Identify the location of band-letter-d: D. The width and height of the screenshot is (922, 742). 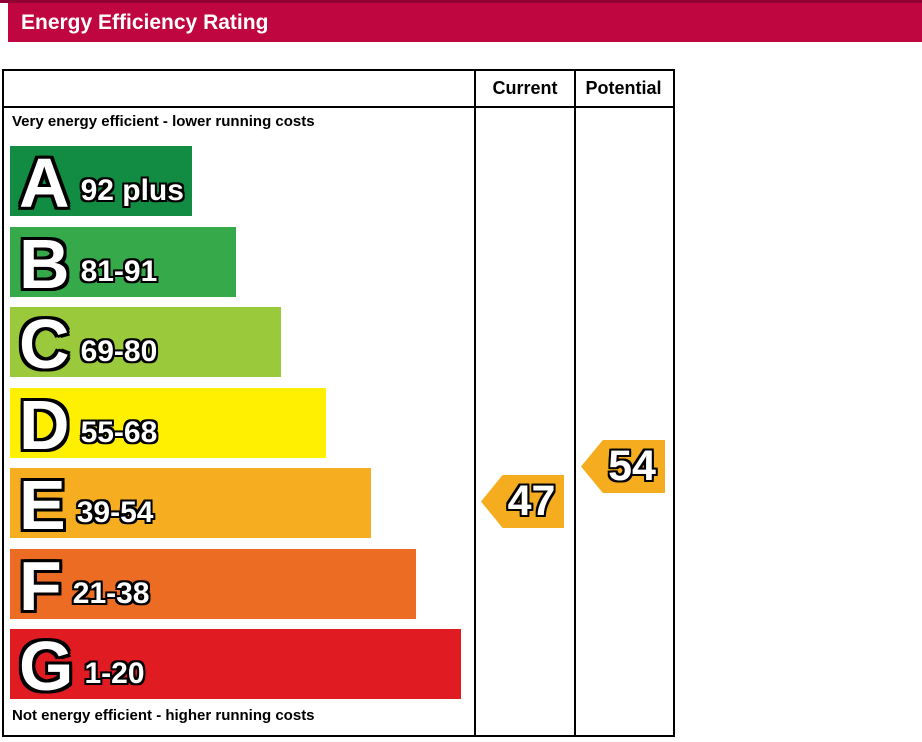
(44, 425).